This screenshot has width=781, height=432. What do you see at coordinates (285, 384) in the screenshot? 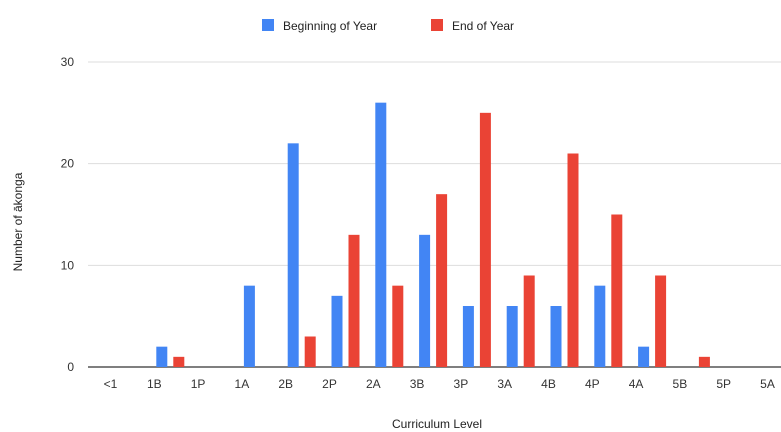
I see `x-tick-label: 2B` at bounding box center [285, 384].